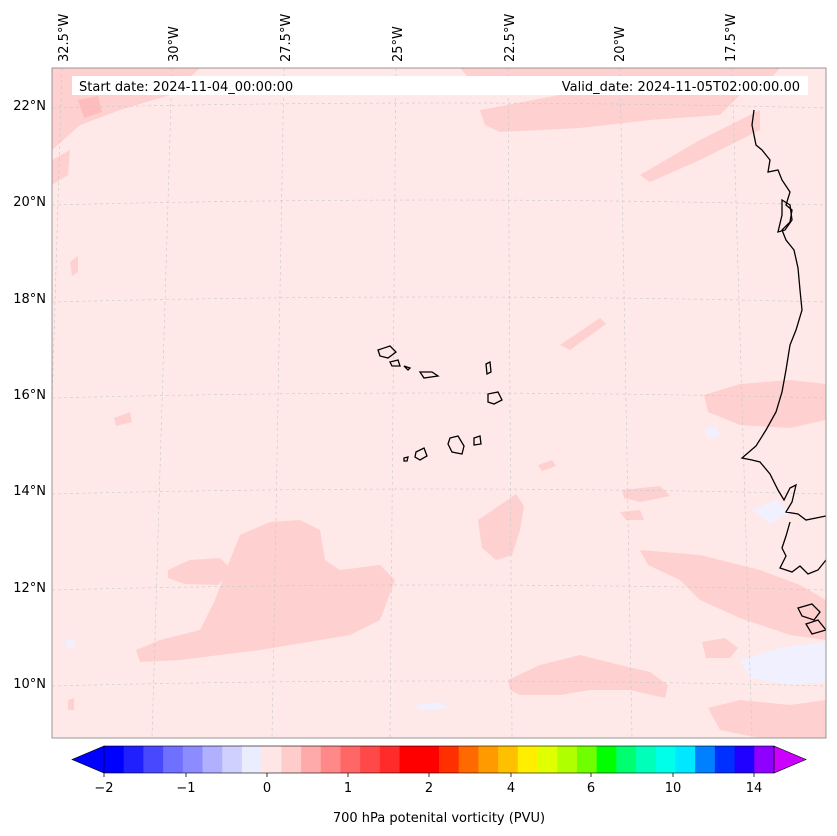  What do you see at coordinates (511, 788) in the screenshot?
I see `colorbar-tick-label: 4` at bounding box center [511, 788].